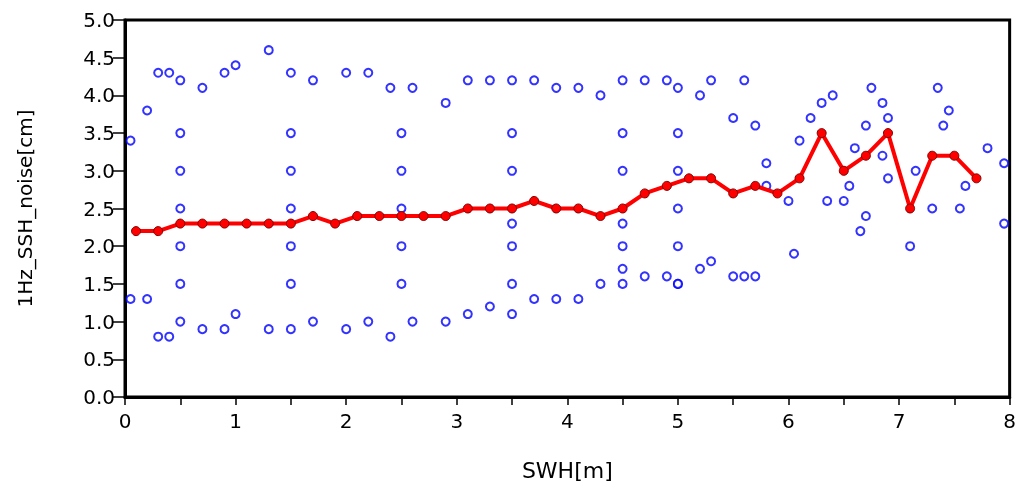  I want to click on x-tick-label: 8, so click(1009, 421).